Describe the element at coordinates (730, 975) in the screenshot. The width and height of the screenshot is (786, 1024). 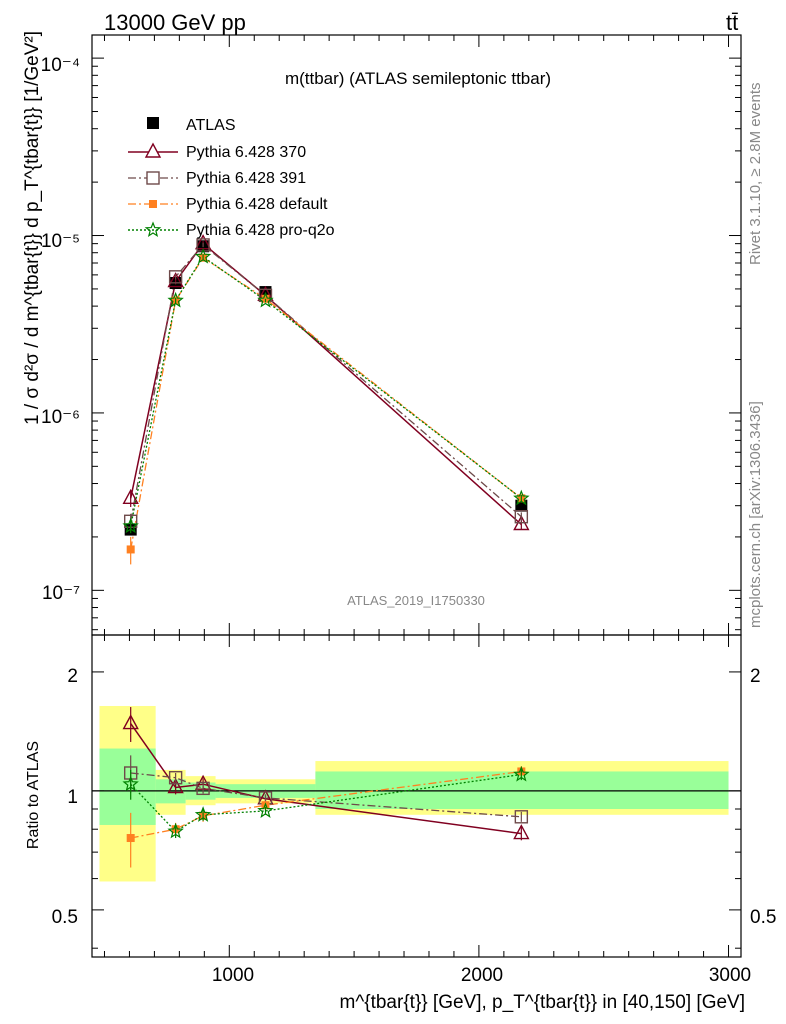
I see `xtick-label-3000: 3000` at that location.